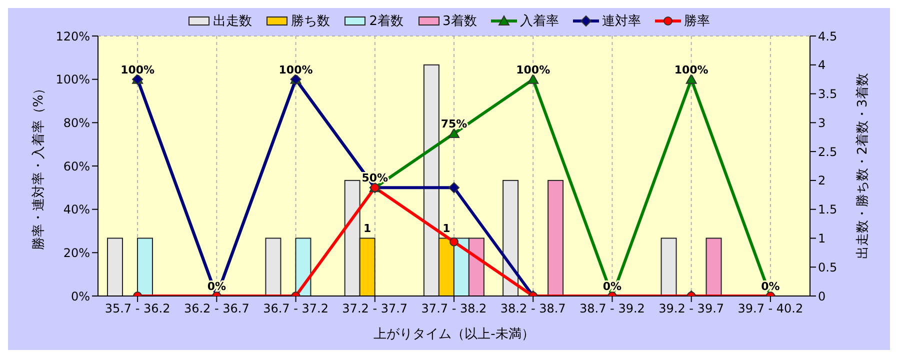  Describe the element at coordinates (76, 209) in the screenshot. I see `y-tick-label: 40%` at that location.